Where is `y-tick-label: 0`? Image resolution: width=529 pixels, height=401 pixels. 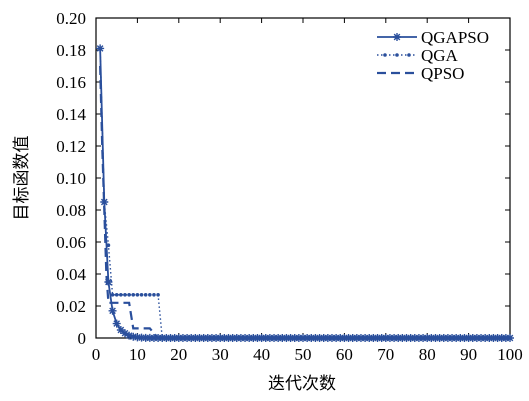
y-tick-label: 0 is located at coordinates (82, 338).